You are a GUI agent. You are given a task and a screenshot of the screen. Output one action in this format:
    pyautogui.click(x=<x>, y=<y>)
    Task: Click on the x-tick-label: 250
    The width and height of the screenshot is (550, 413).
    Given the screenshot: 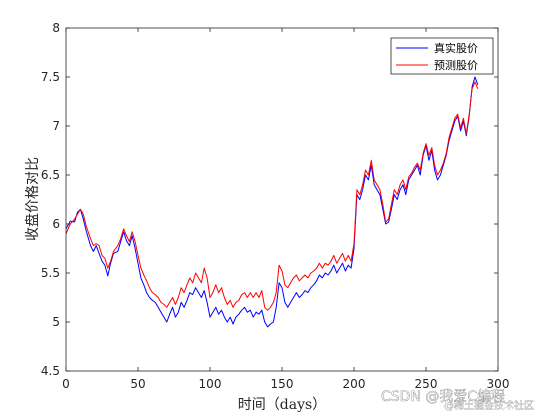 What is the action you would take?
    pyautogui.click(x=426, y=384)
    